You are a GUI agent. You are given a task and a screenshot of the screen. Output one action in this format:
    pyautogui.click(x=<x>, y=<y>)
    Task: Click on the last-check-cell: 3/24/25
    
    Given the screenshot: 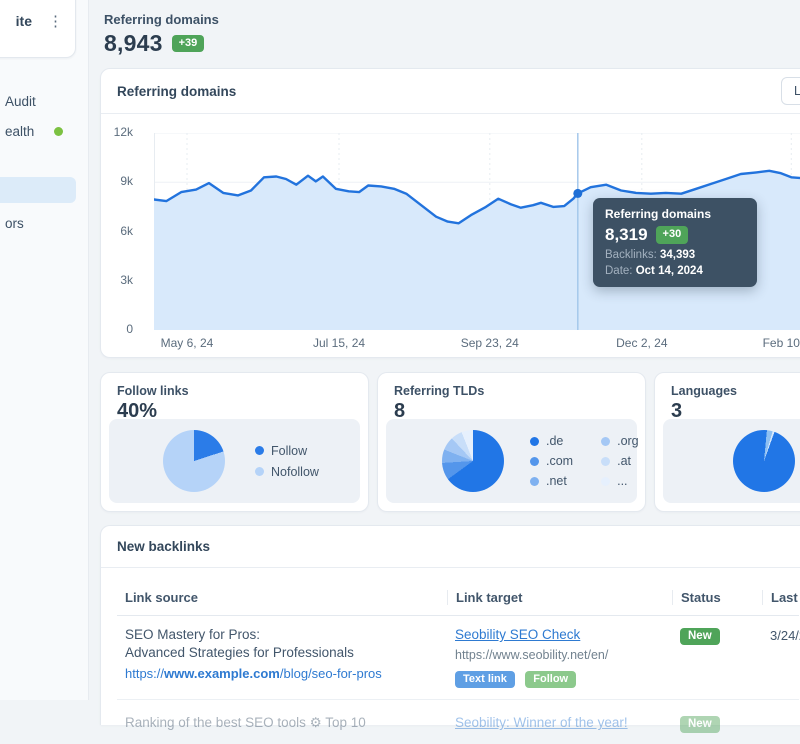 What is the action you would take?
    pyautogui.click(x=785, y=635)
    